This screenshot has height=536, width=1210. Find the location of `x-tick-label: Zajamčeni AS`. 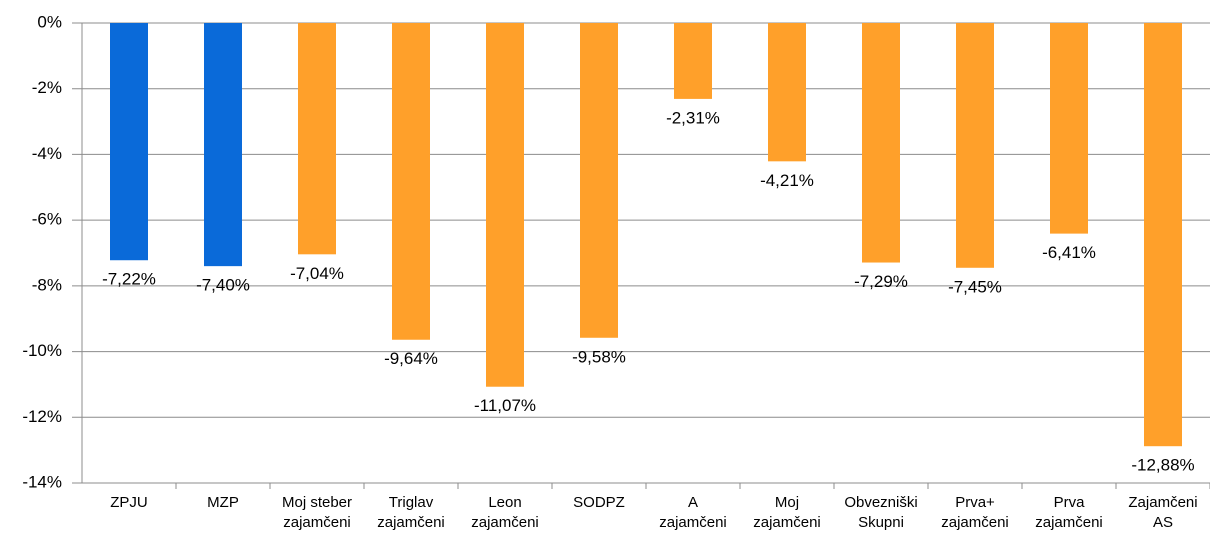

x-tick-label: Zajamčeni AS is located at coordinates (1162, 512).